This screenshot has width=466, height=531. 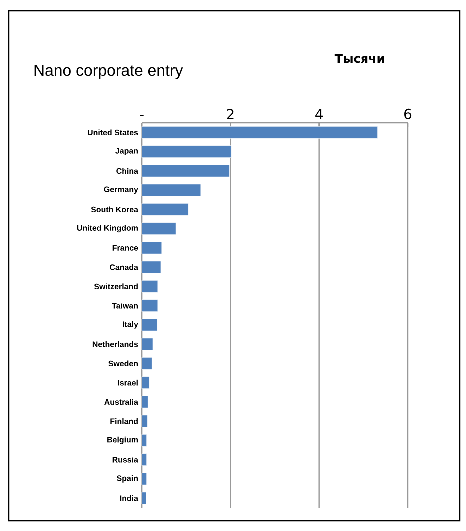 What do you see at coordinates (230, 114) in the screenshot?
I see `x-tick-label: 2` at bounding box center [230, 114].